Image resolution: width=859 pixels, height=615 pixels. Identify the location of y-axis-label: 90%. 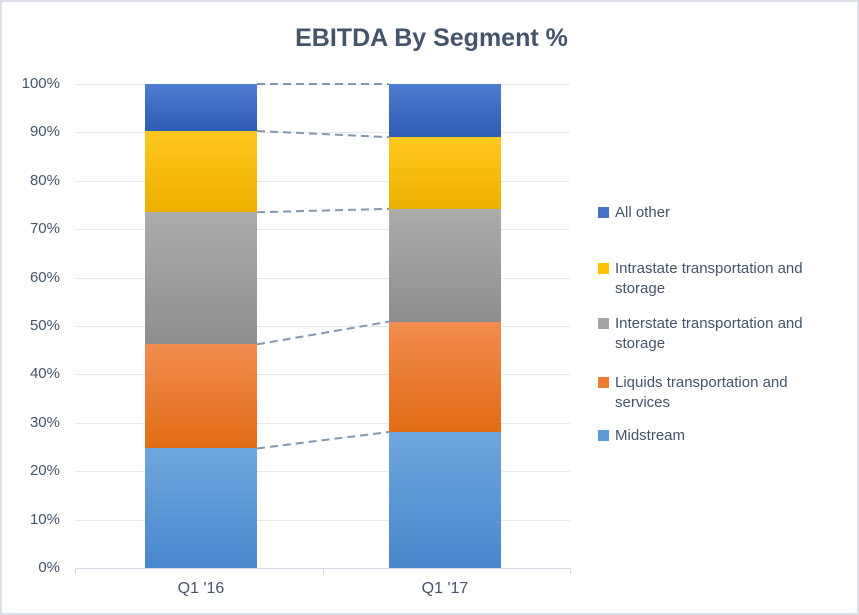
(44, 132).